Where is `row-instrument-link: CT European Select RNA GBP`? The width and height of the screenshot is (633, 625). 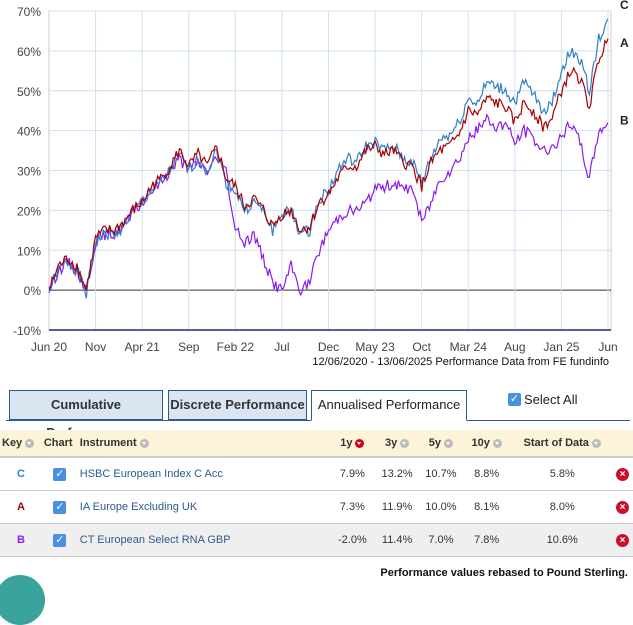 row-instrument-link: CT European Select RNA GBP is located at coordinates (203, 540).